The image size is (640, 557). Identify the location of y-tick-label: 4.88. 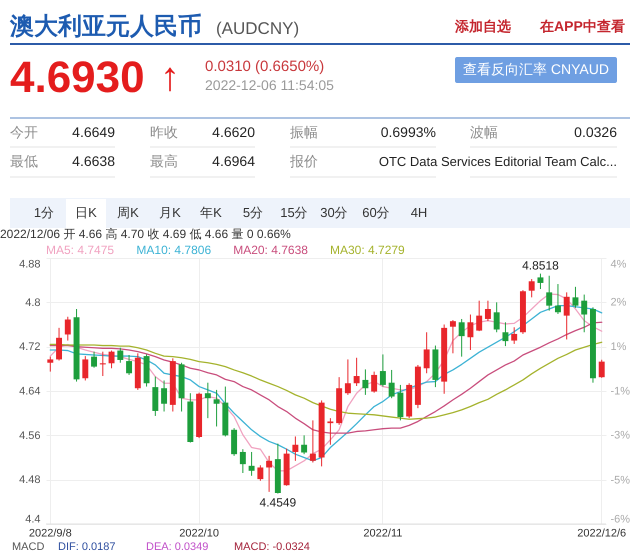
(29, 264).